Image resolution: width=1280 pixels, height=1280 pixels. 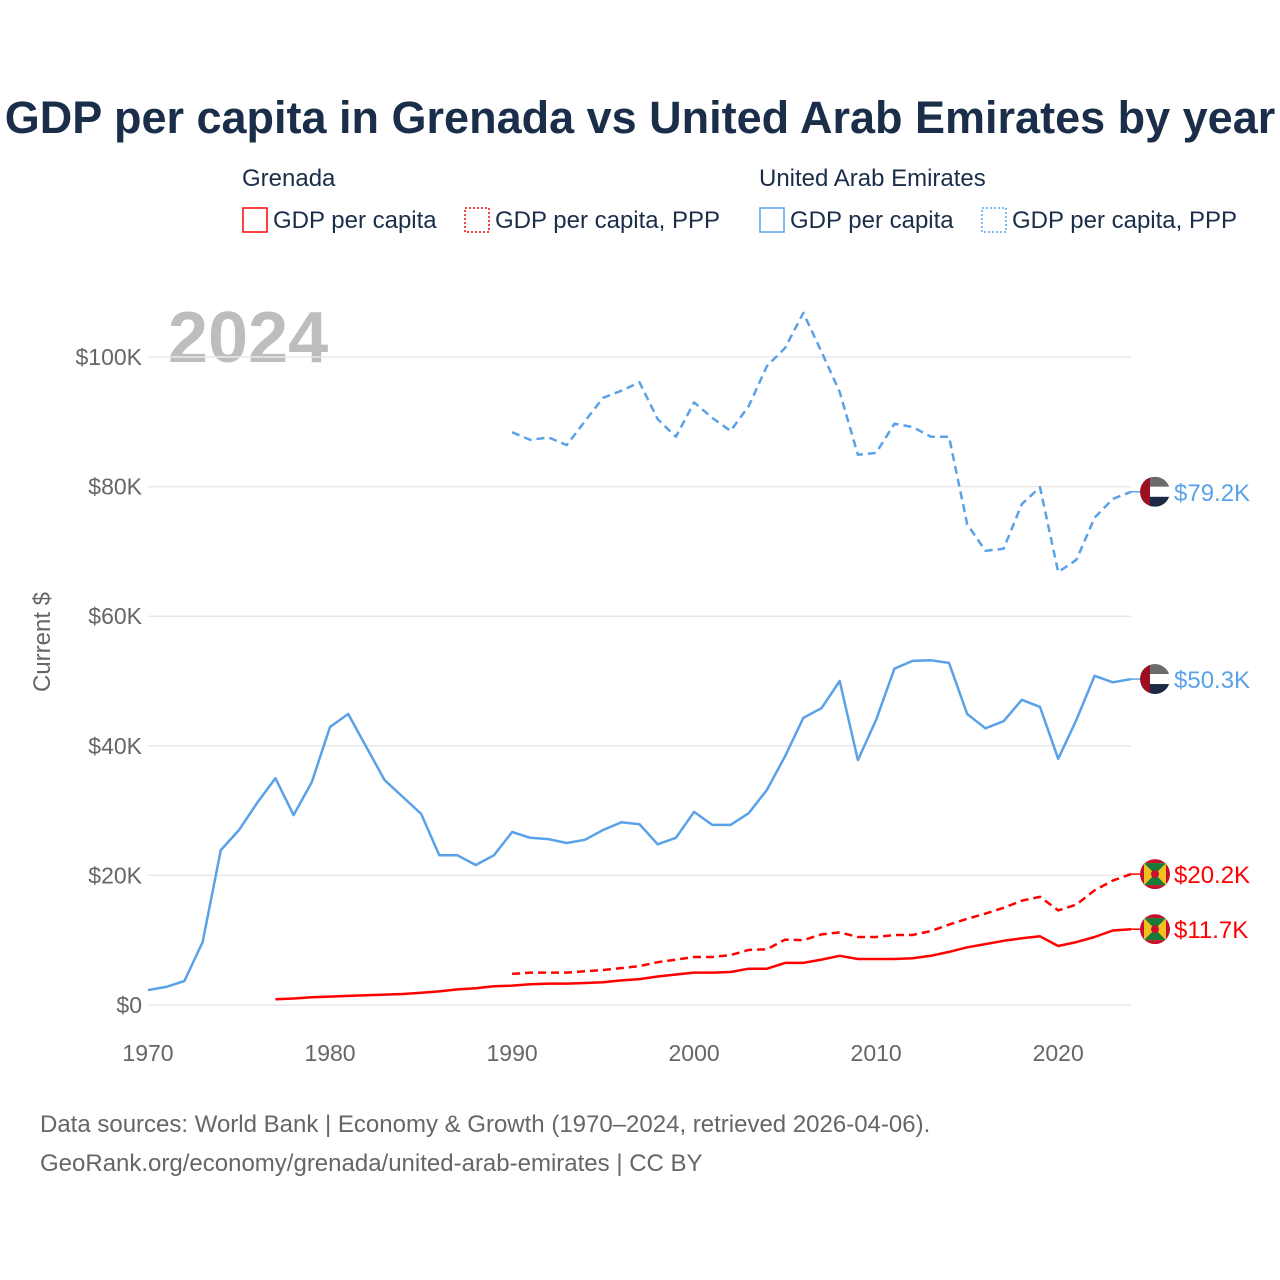 What do you see at coordinates (115, 746) in the screenshot?
I see `y-tick-label: $40K` at bounding box center [115, 746].